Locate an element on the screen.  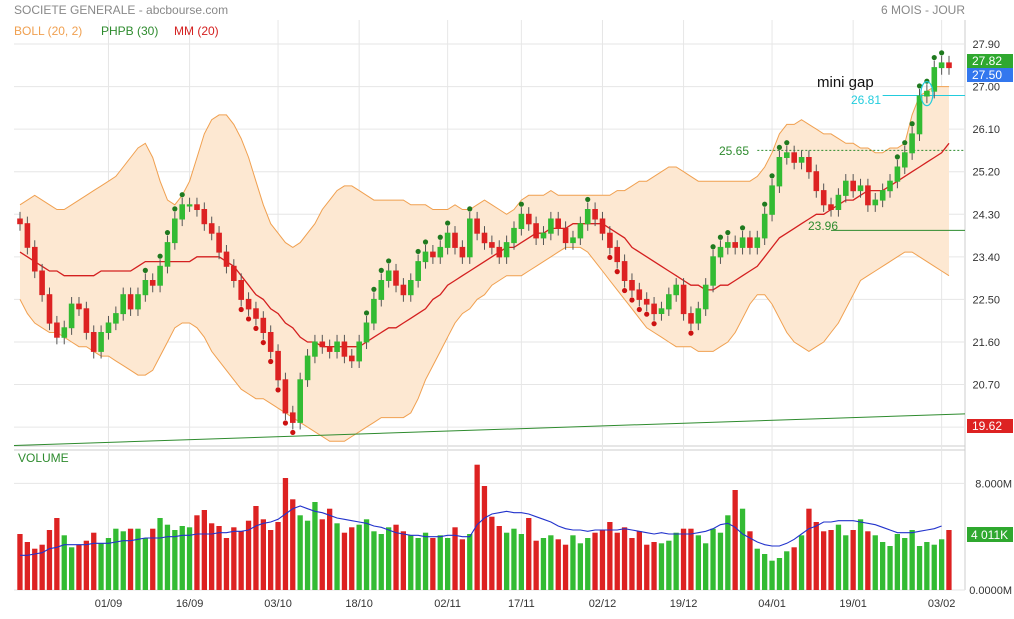
date-tick-label: 02/11 is located at coordinates (447, 604).